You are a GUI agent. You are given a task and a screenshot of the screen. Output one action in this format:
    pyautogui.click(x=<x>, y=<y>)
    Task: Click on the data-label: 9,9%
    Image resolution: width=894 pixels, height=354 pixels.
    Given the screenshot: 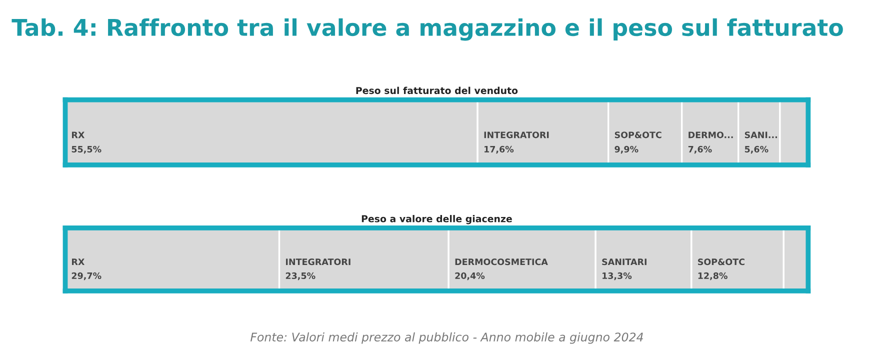 What is the action you would take?
    pyautogui.click(x=626, y=150)
    